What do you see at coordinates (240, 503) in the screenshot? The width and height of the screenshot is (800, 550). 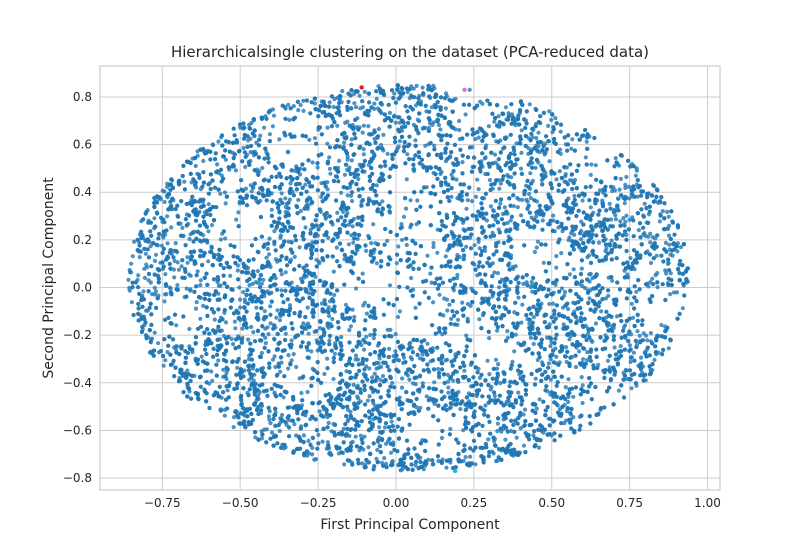 I see `x-tick-label: −0.50` at bounding box center [240, 503].